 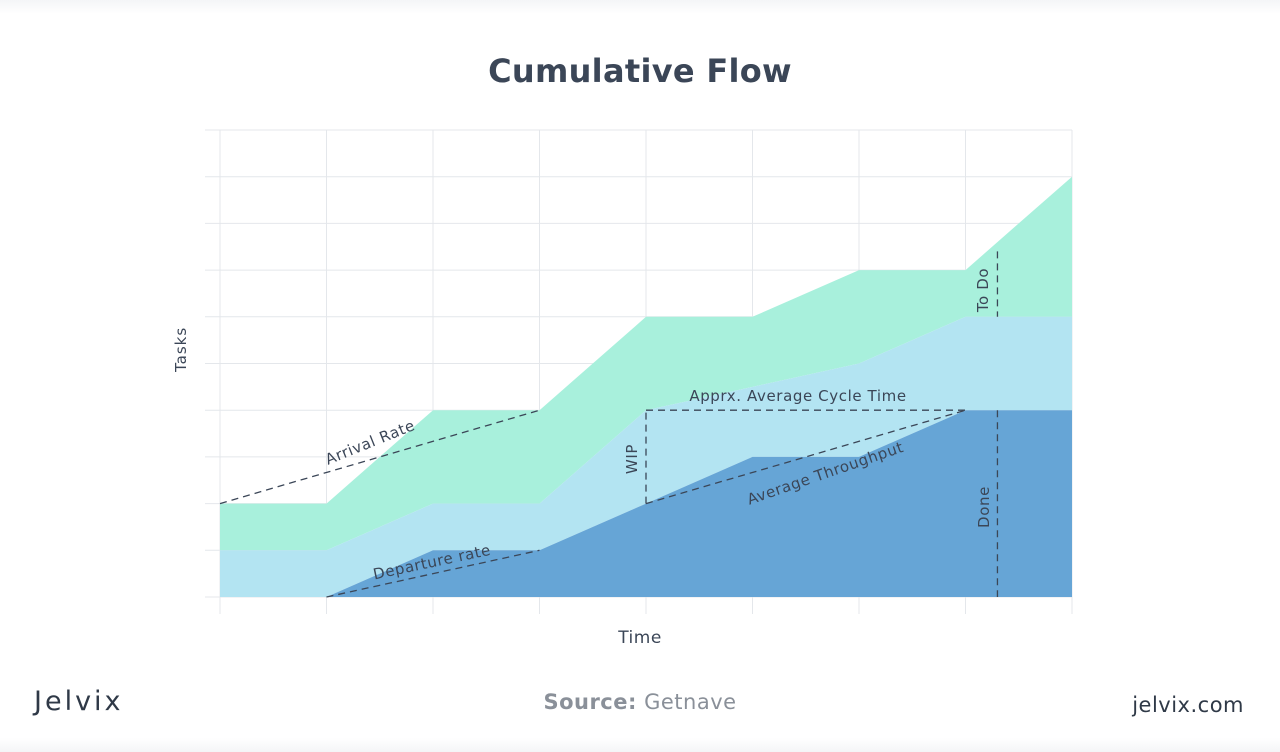 What do you see at coordinates (797, 396) in the screenshot?
I see `cycle-time-label: Apprx. Average Cycle Time` at bounding box center [797, 396].